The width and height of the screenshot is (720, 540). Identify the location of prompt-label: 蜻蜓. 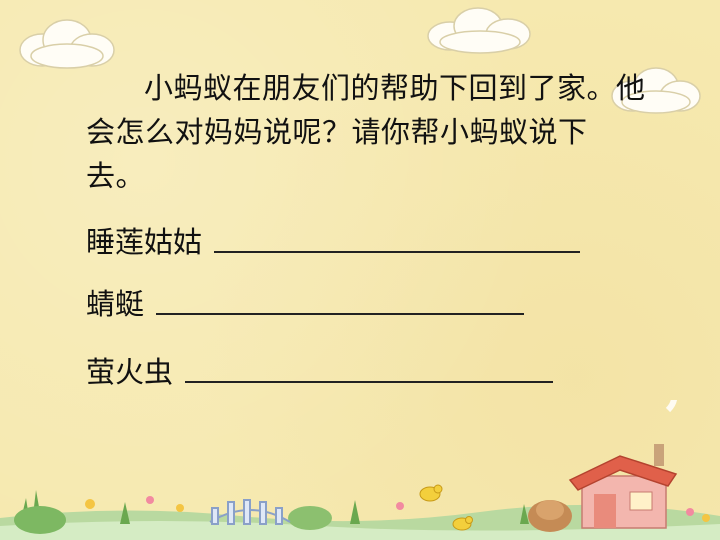
(115, 304).